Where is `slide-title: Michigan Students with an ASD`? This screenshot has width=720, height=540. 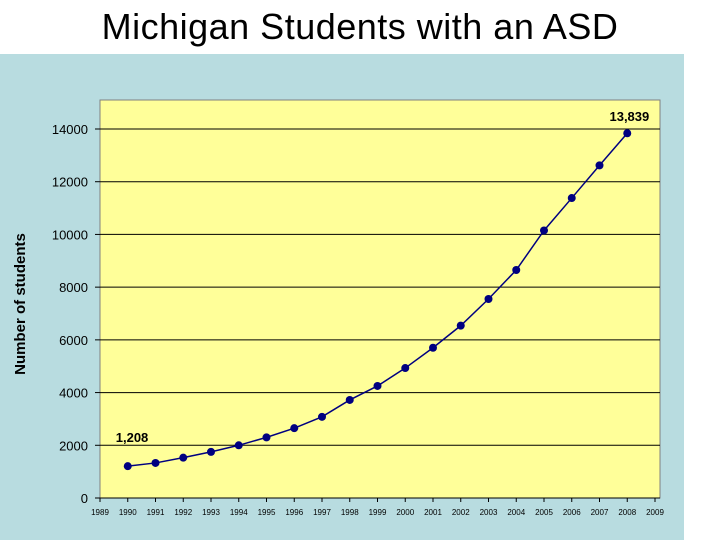 slide-title: Michigan Students with an ASD is located at coordinates (360, 26).